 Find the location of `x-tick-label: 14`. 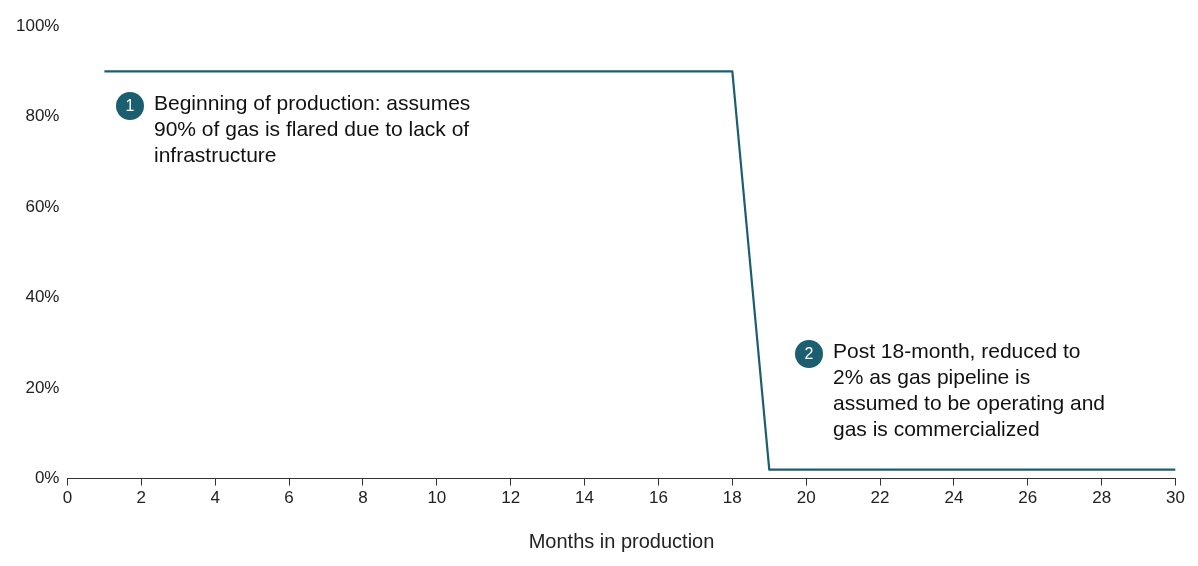

x-tick-label: 14 is located at coordinates (585, 498).